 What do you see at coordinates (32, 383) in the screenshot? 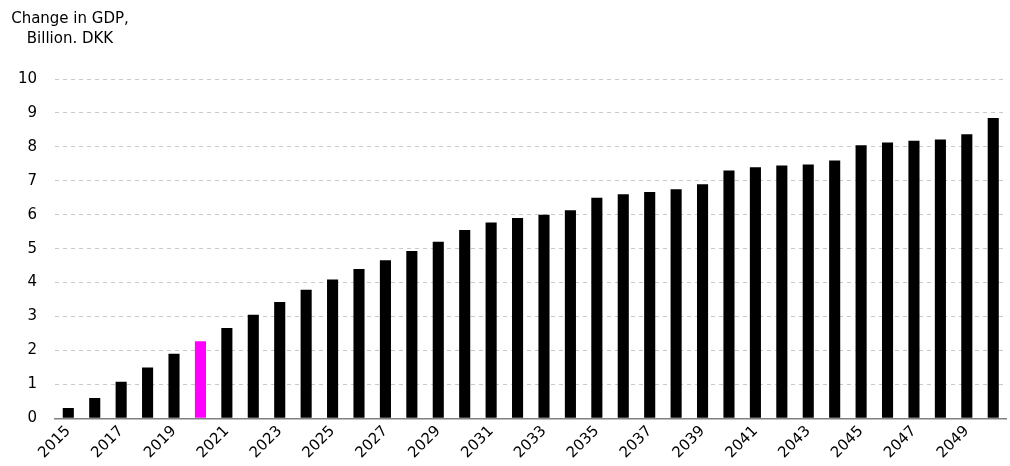
I see `y-tick-label: 1` at bounding box center [32, 383].